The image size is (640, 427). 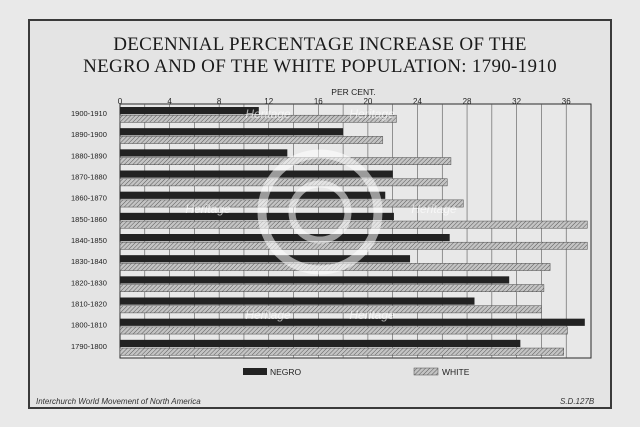 What do you see at coordinates (353, 92) in the screenshot?
I see `x-axis-label: PER CENT.` at bounding box center [353, 92].